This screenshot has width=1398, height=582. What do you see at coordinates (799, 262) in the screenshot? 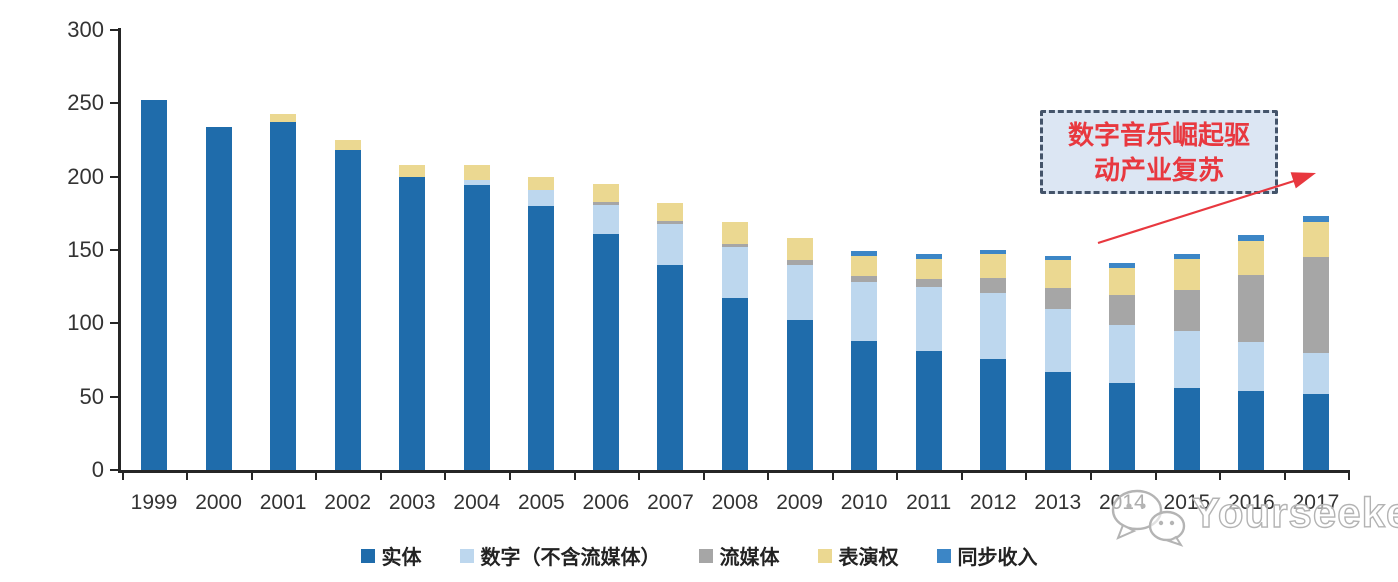
I see `bar-2009-segment-streaming` at bounding box center [799, 262].